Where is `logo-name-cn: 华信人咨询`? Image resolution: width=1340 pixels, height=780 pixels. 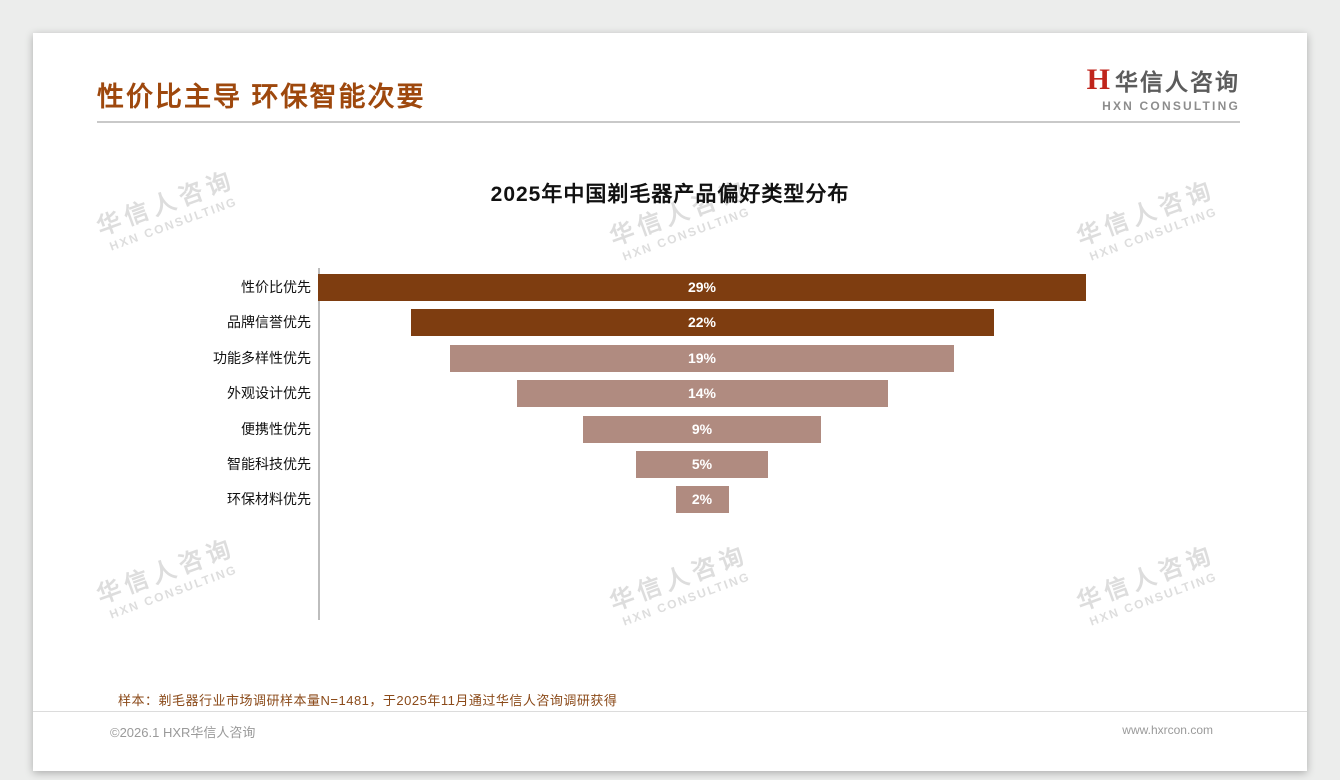 logo-name-cn: 华信人咨询 is located at coordinates (1177, 82).